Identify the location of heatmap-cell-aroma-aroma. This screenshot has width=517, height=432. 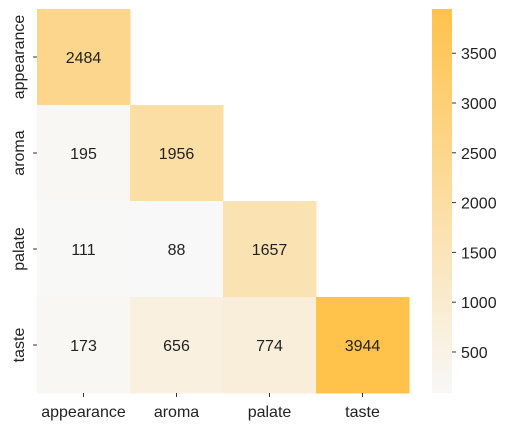
(177, 153).